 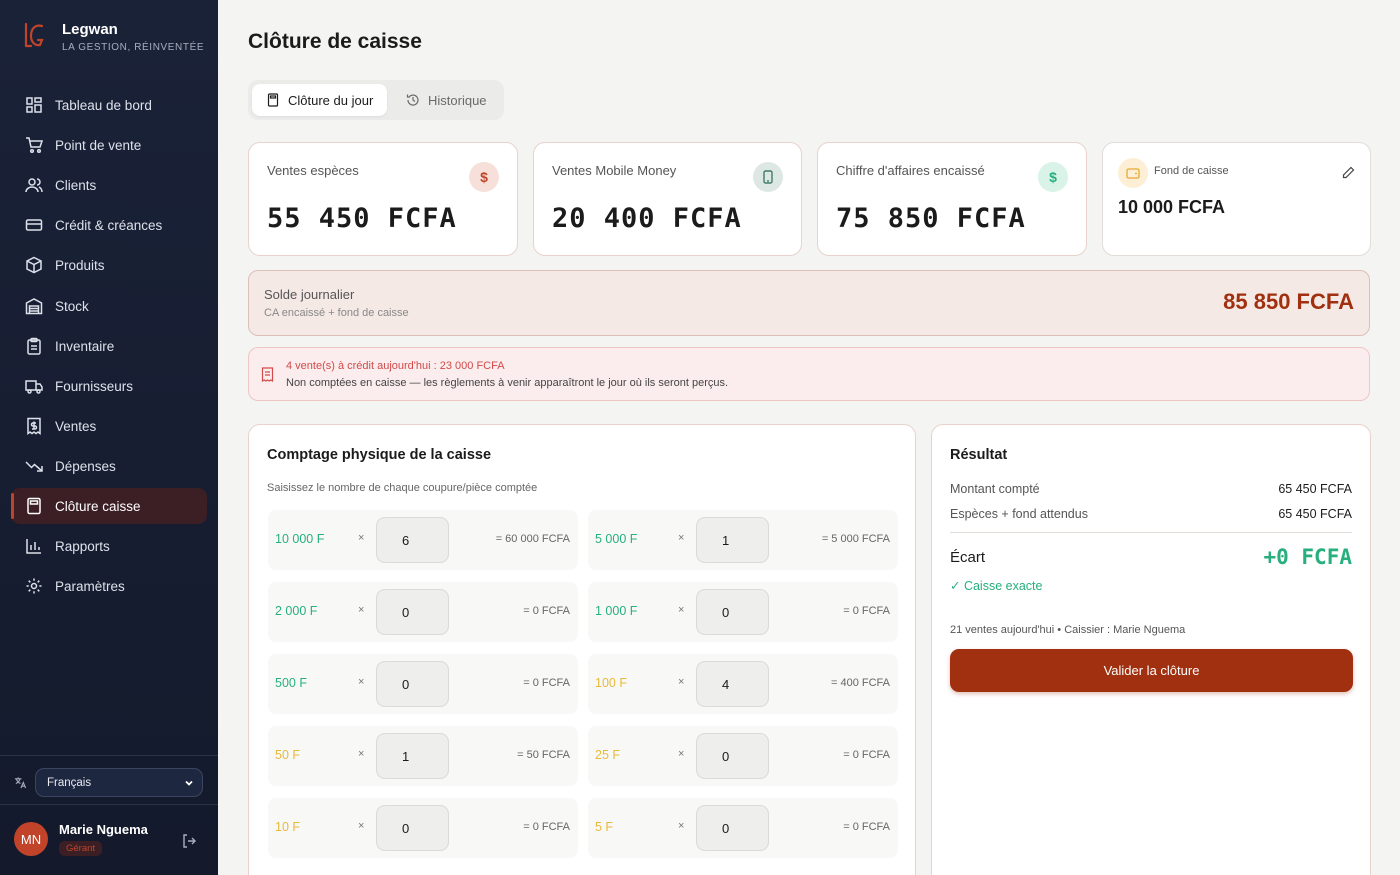 What do you see at coordinates (979, 455) in the screenshot?
I see `result-title: Résultat` at bounding box center [979, 455].